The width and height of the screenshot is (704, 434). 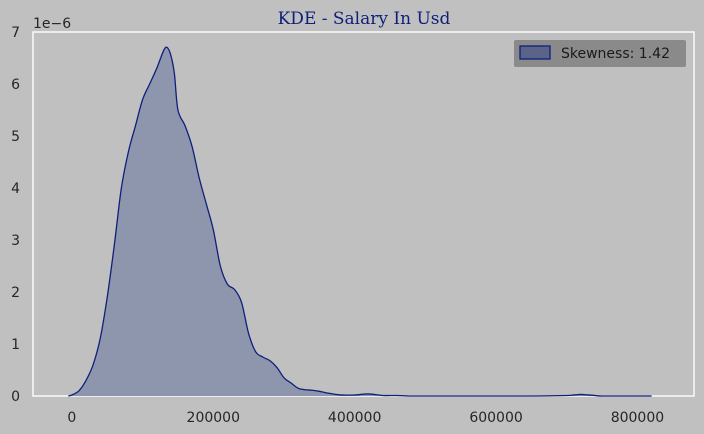 What do you see at coordinates (495, 418) in the screenshot?
I see `x-tick-label: 600000` at bounding box center [495, 418].